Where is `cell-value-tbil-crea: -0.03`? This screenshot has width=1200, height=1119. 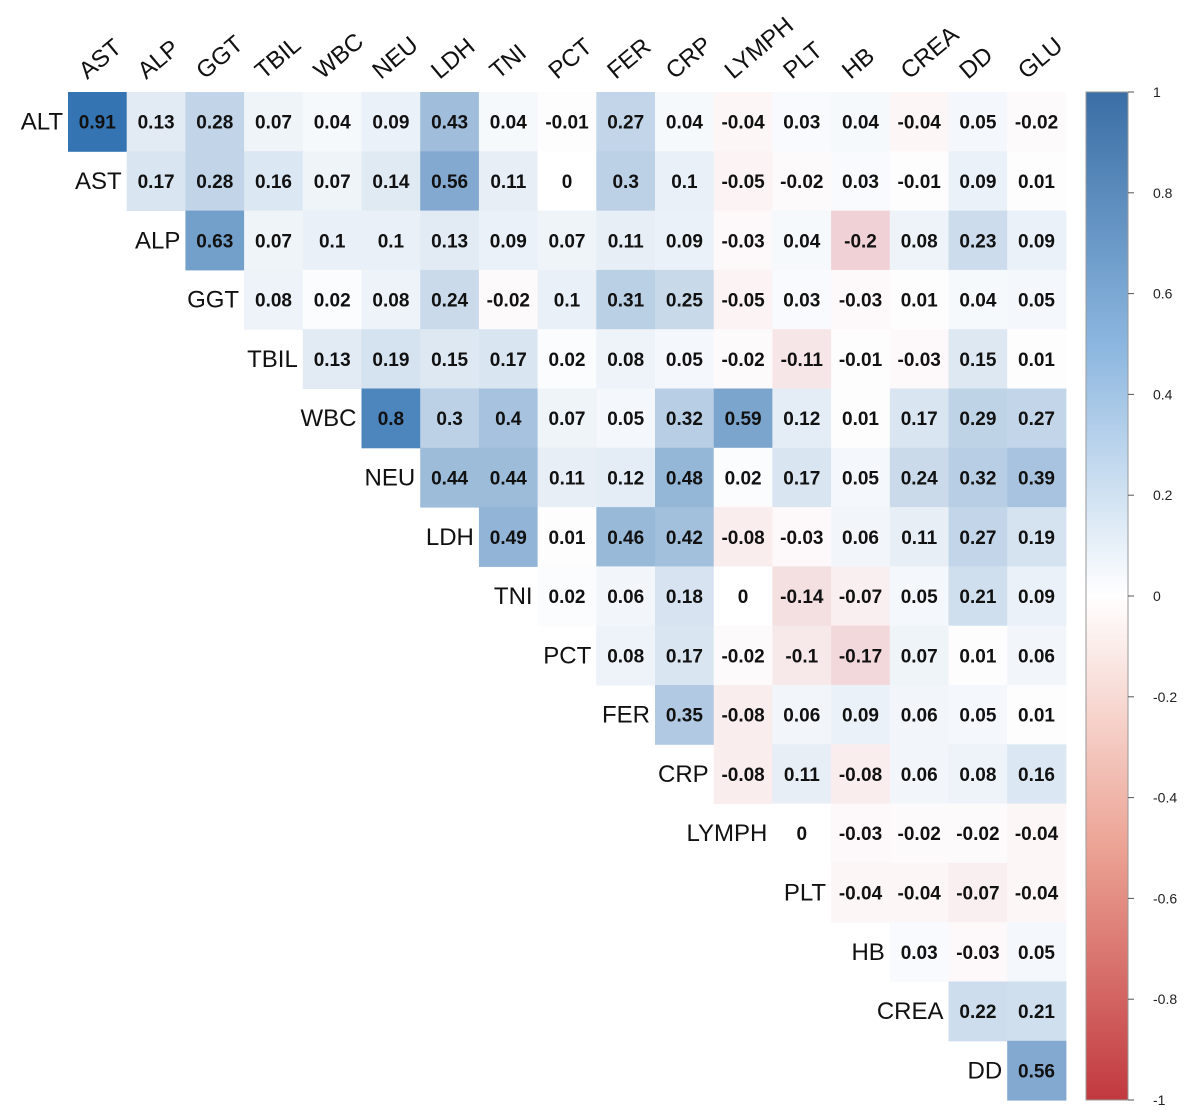 cell-value-tbil-crea: -0.03 is located at coordinates (919, 360).